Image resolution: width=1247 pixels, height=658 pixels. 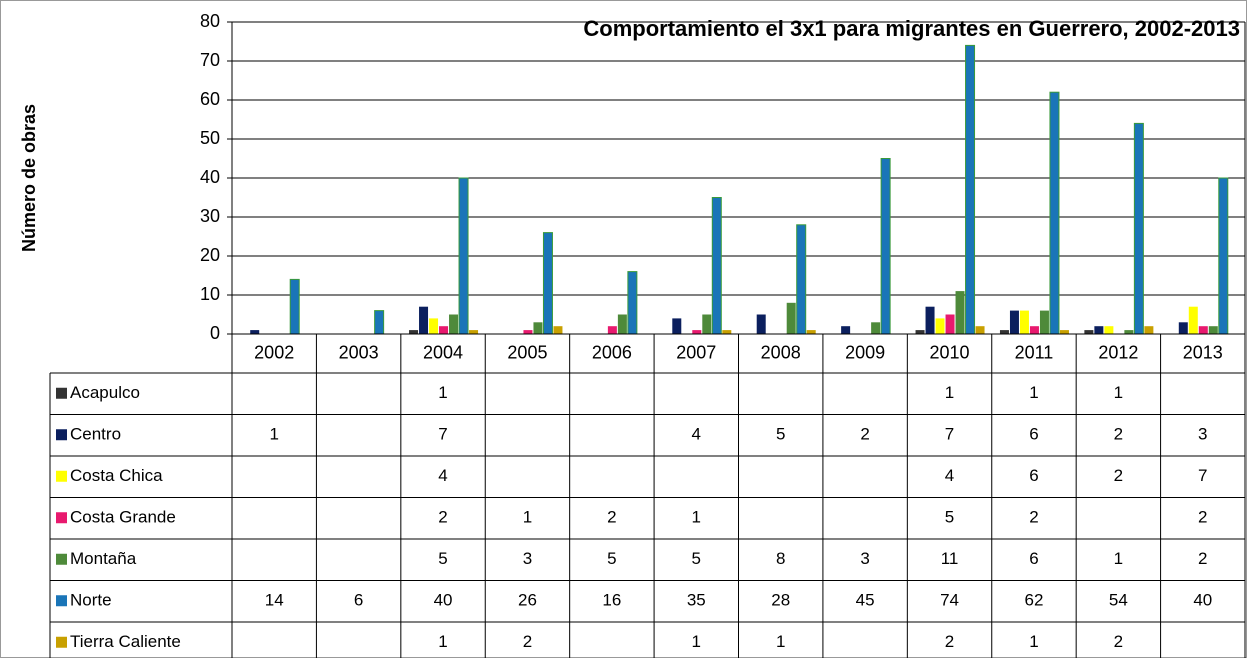 What do you see at coordinates (527, 600) in the screenshot?
I see `table-cell: 26` at bounding box center [527, 600].